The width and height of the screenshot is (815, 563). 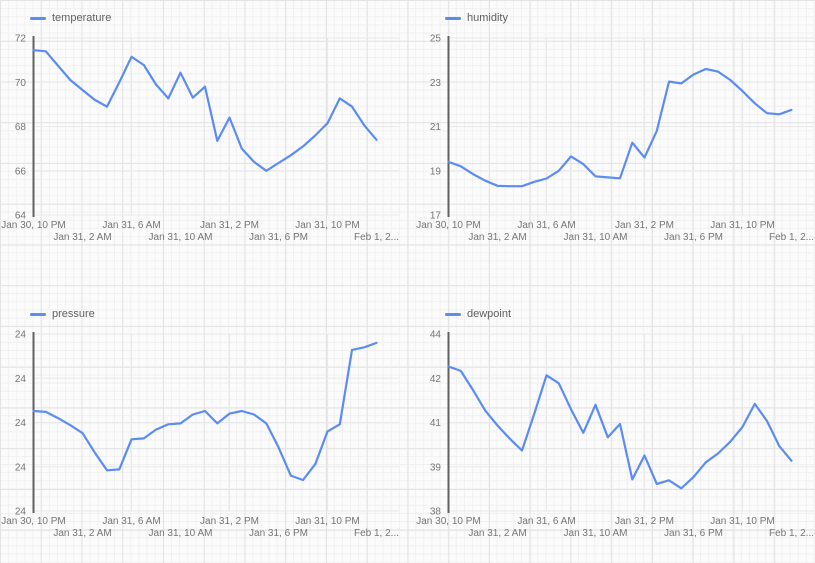 What do you see at coordinates (436, 335) in the screenshot?
I see `y-tick-label: 44` at bounding box center [436, 335].